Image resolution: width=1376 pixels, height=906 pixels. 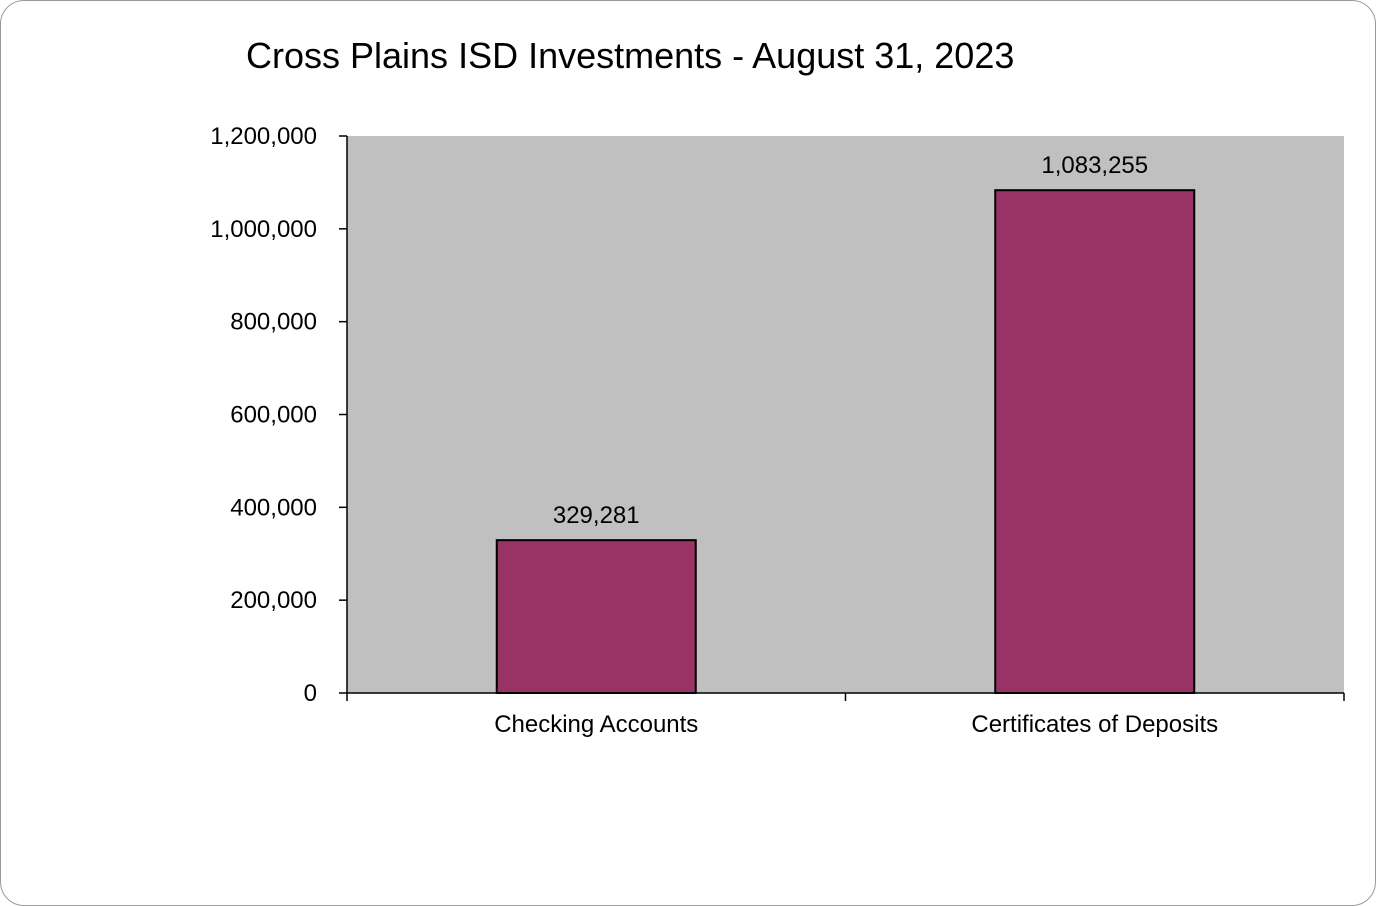 I want to click on y-tick-label-6: 1,200,000, so click(x=263, y=136).